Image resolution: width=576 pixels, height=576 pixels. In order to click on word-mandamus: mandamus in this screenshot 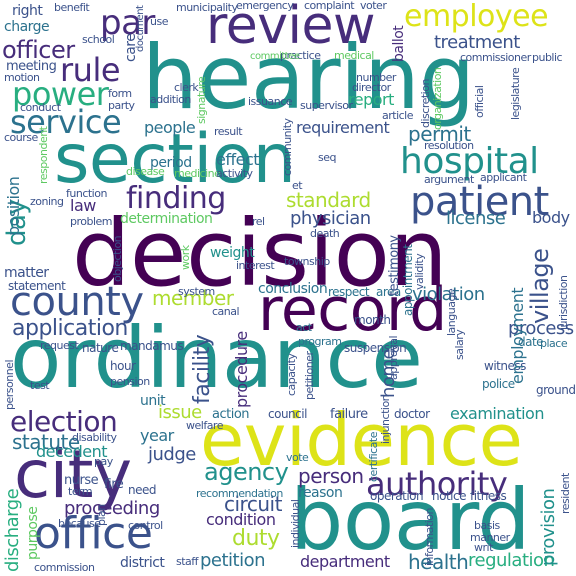, I will do `click(152, 346)`.